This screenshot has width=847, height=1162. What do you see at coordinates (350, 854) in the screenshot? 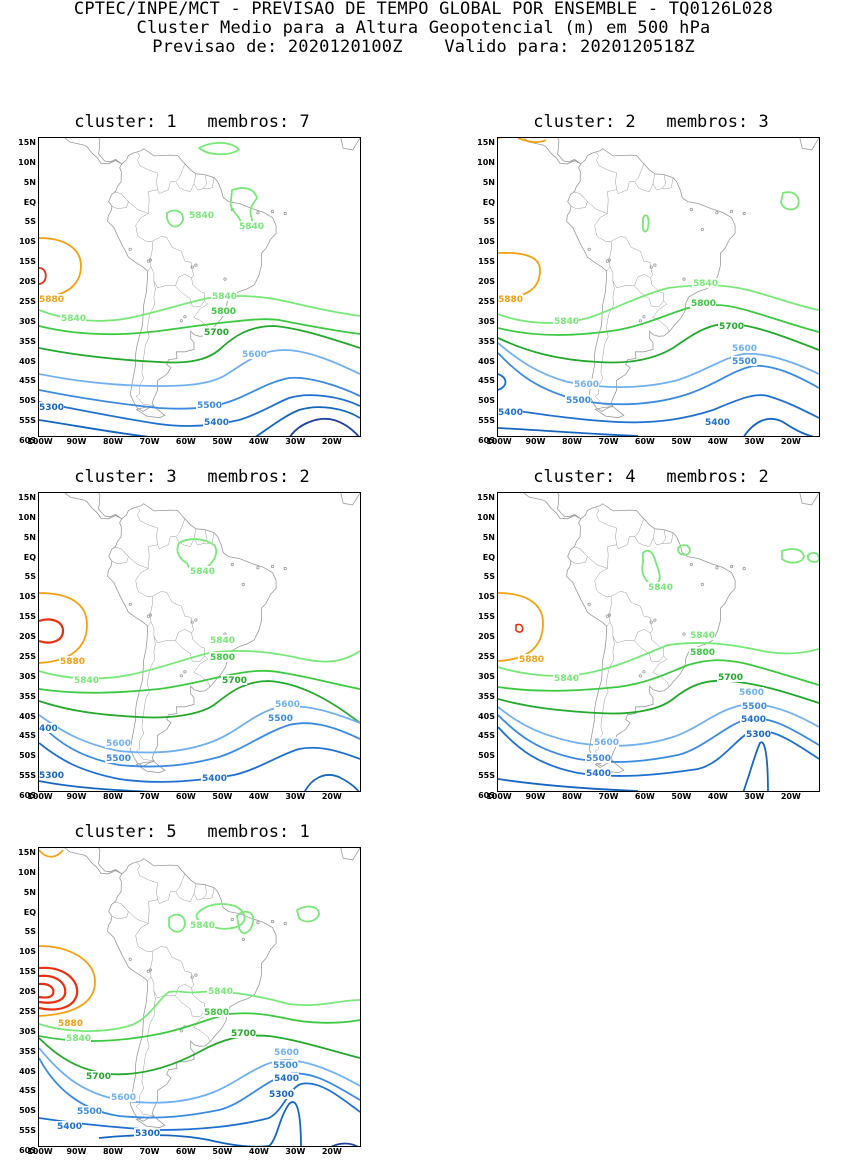
I see `africa-coast` at bounding box center [350, 854].